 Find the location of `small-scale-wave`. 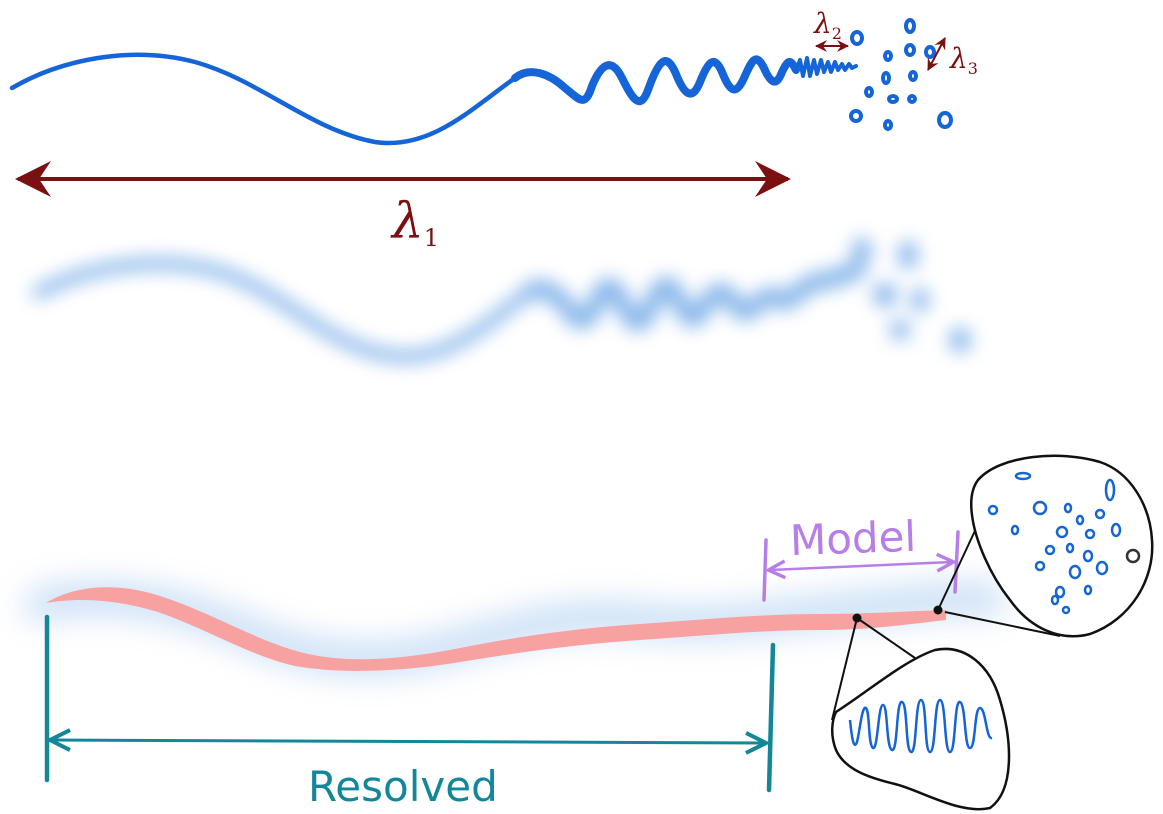

small-scale-wave is located at coordinates (826, 67).